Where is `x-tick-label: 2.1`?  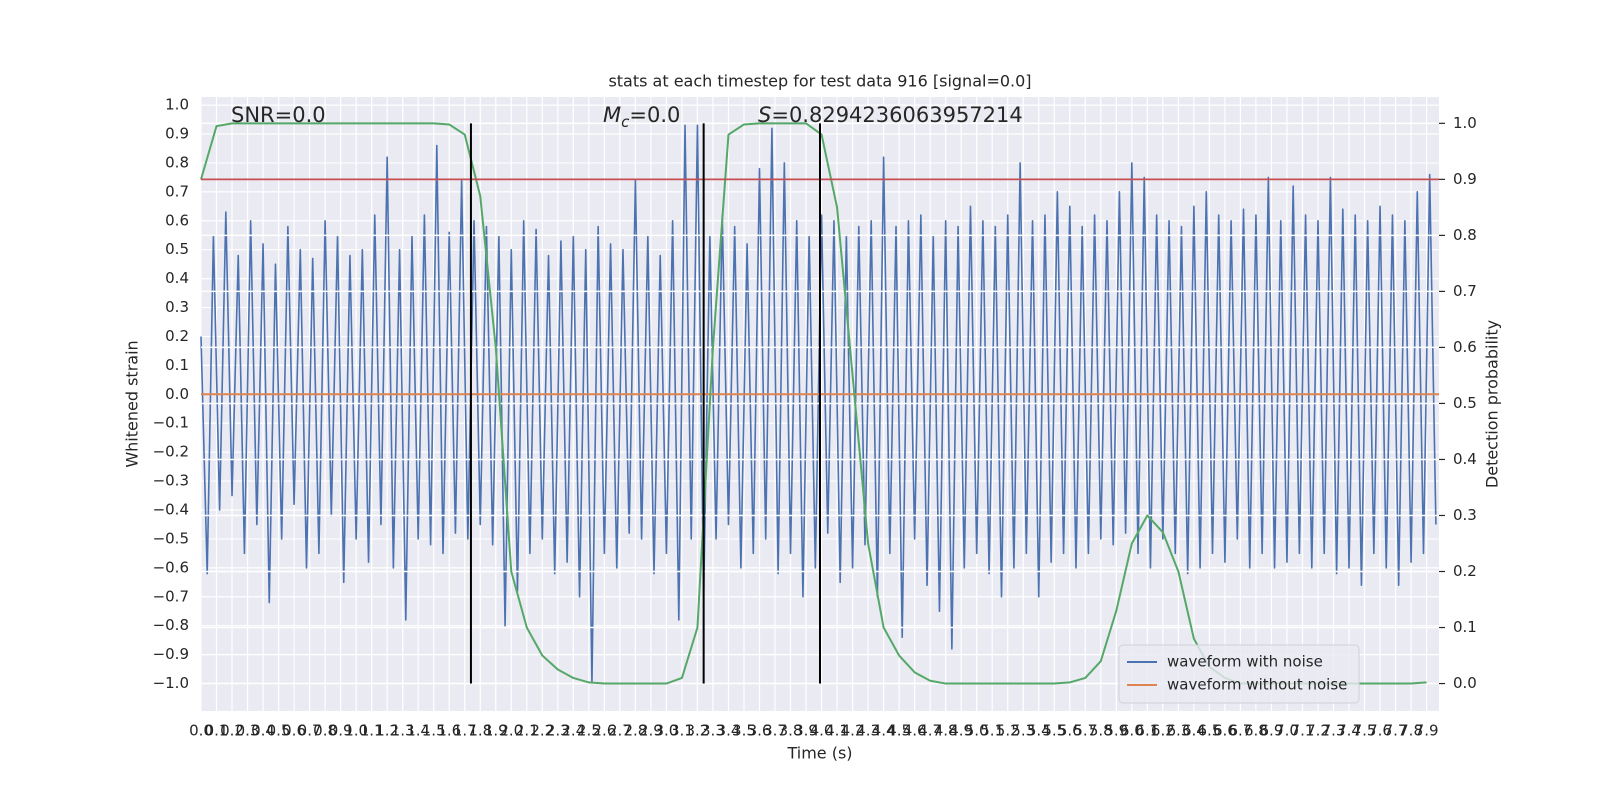
x-tick-label: 2.1 is located at coordinates (527, 731).